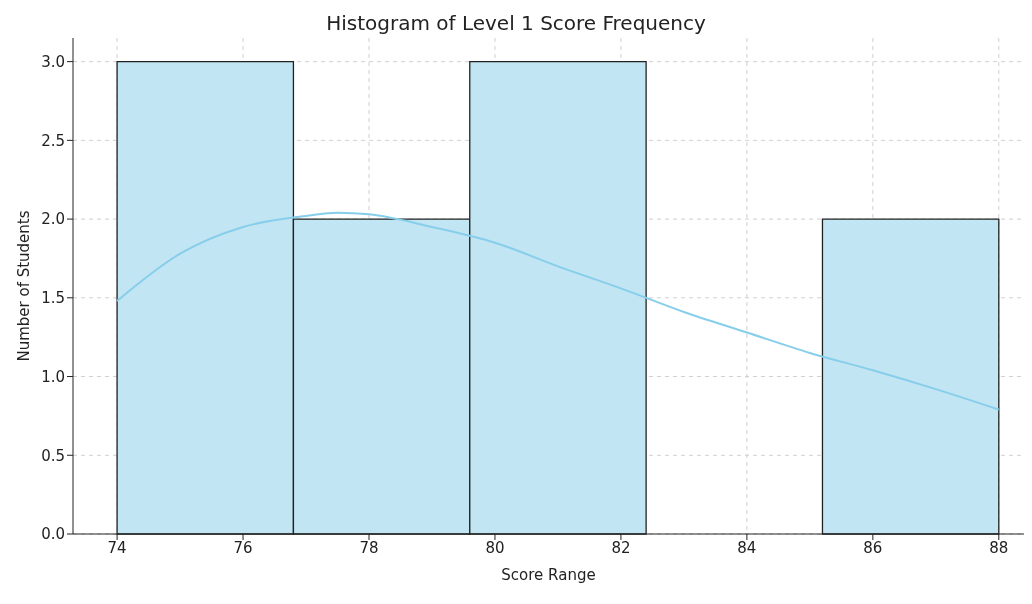 The width and height of the screenshot is (1032, 604). I want to click on x-tick-label: 80, so click(495, 547).